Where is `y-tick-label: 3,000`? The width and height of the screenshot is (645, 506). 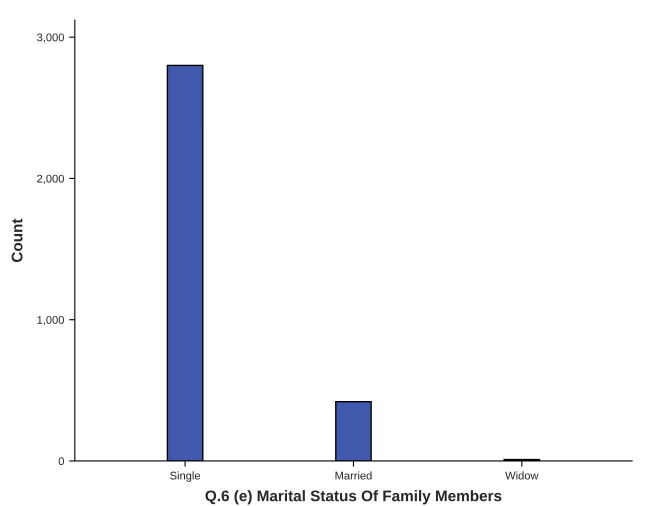
y-tick-label: 3,000 is located at coordinates (50, 38).